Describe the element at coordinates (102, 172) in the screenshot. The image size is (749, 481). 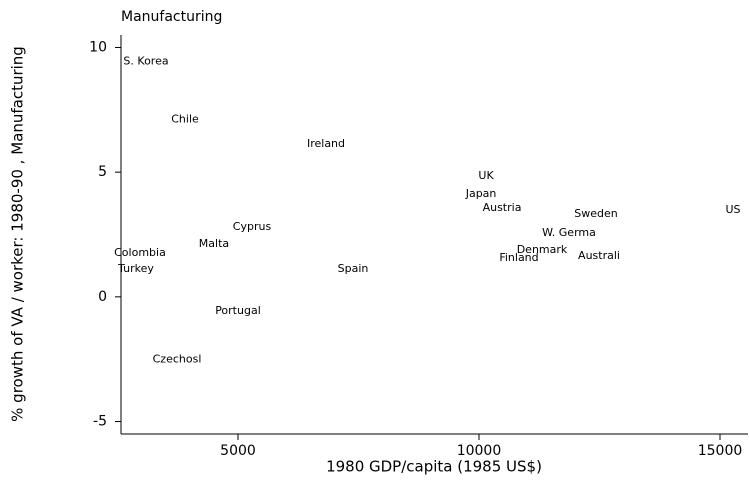
I see `y-tick-label: 5` at that location.